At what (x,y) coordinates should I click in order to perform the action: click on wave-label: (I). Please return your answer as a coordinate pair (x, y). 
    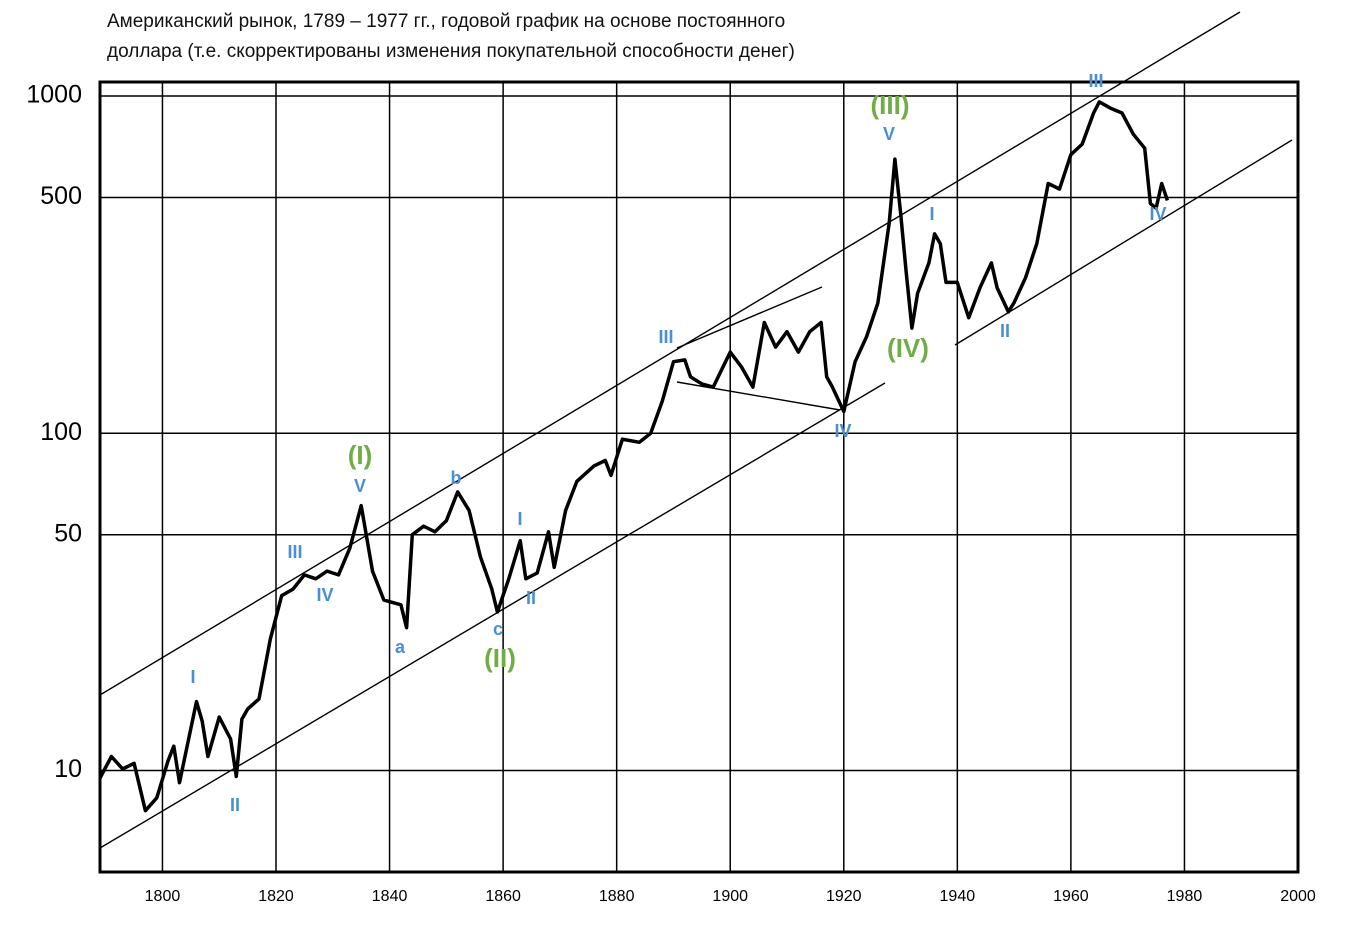
    Looking at the image, I should click on (360, 455).